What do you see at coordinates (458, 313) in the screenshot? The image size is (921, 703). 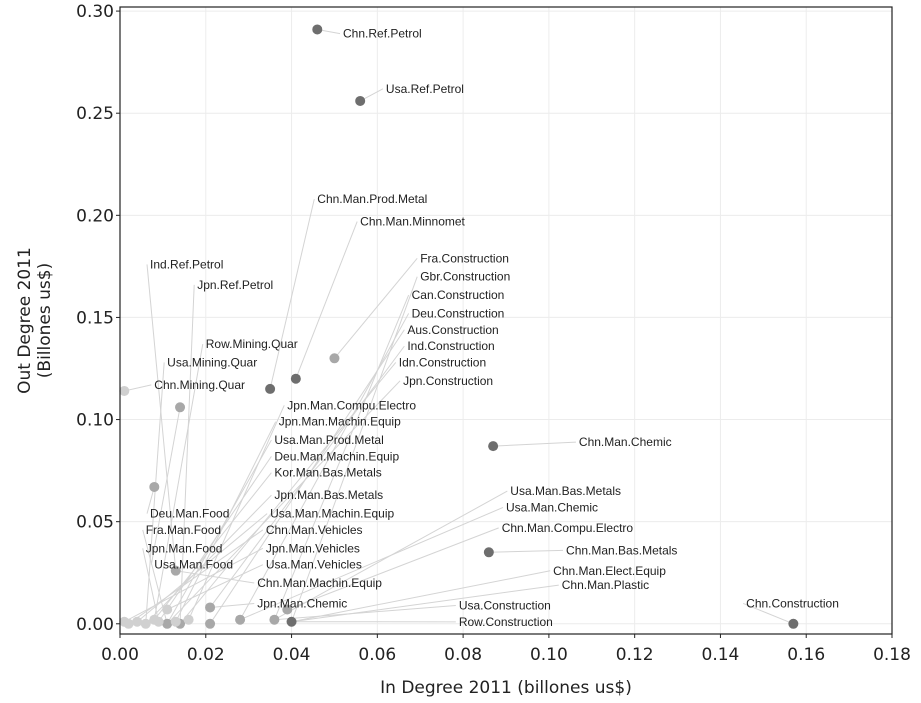 I see `point-label: Deu.Construction` at bounding box center [458, 313].